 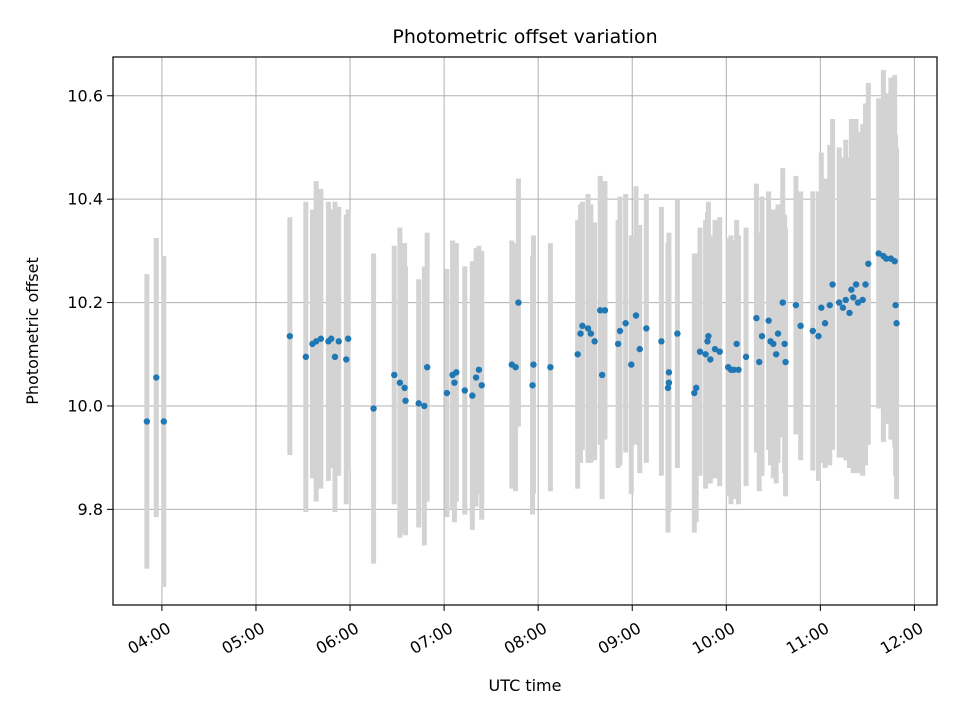 I want to click on x-axis-label: UTC time, so click(x=525, y=685).